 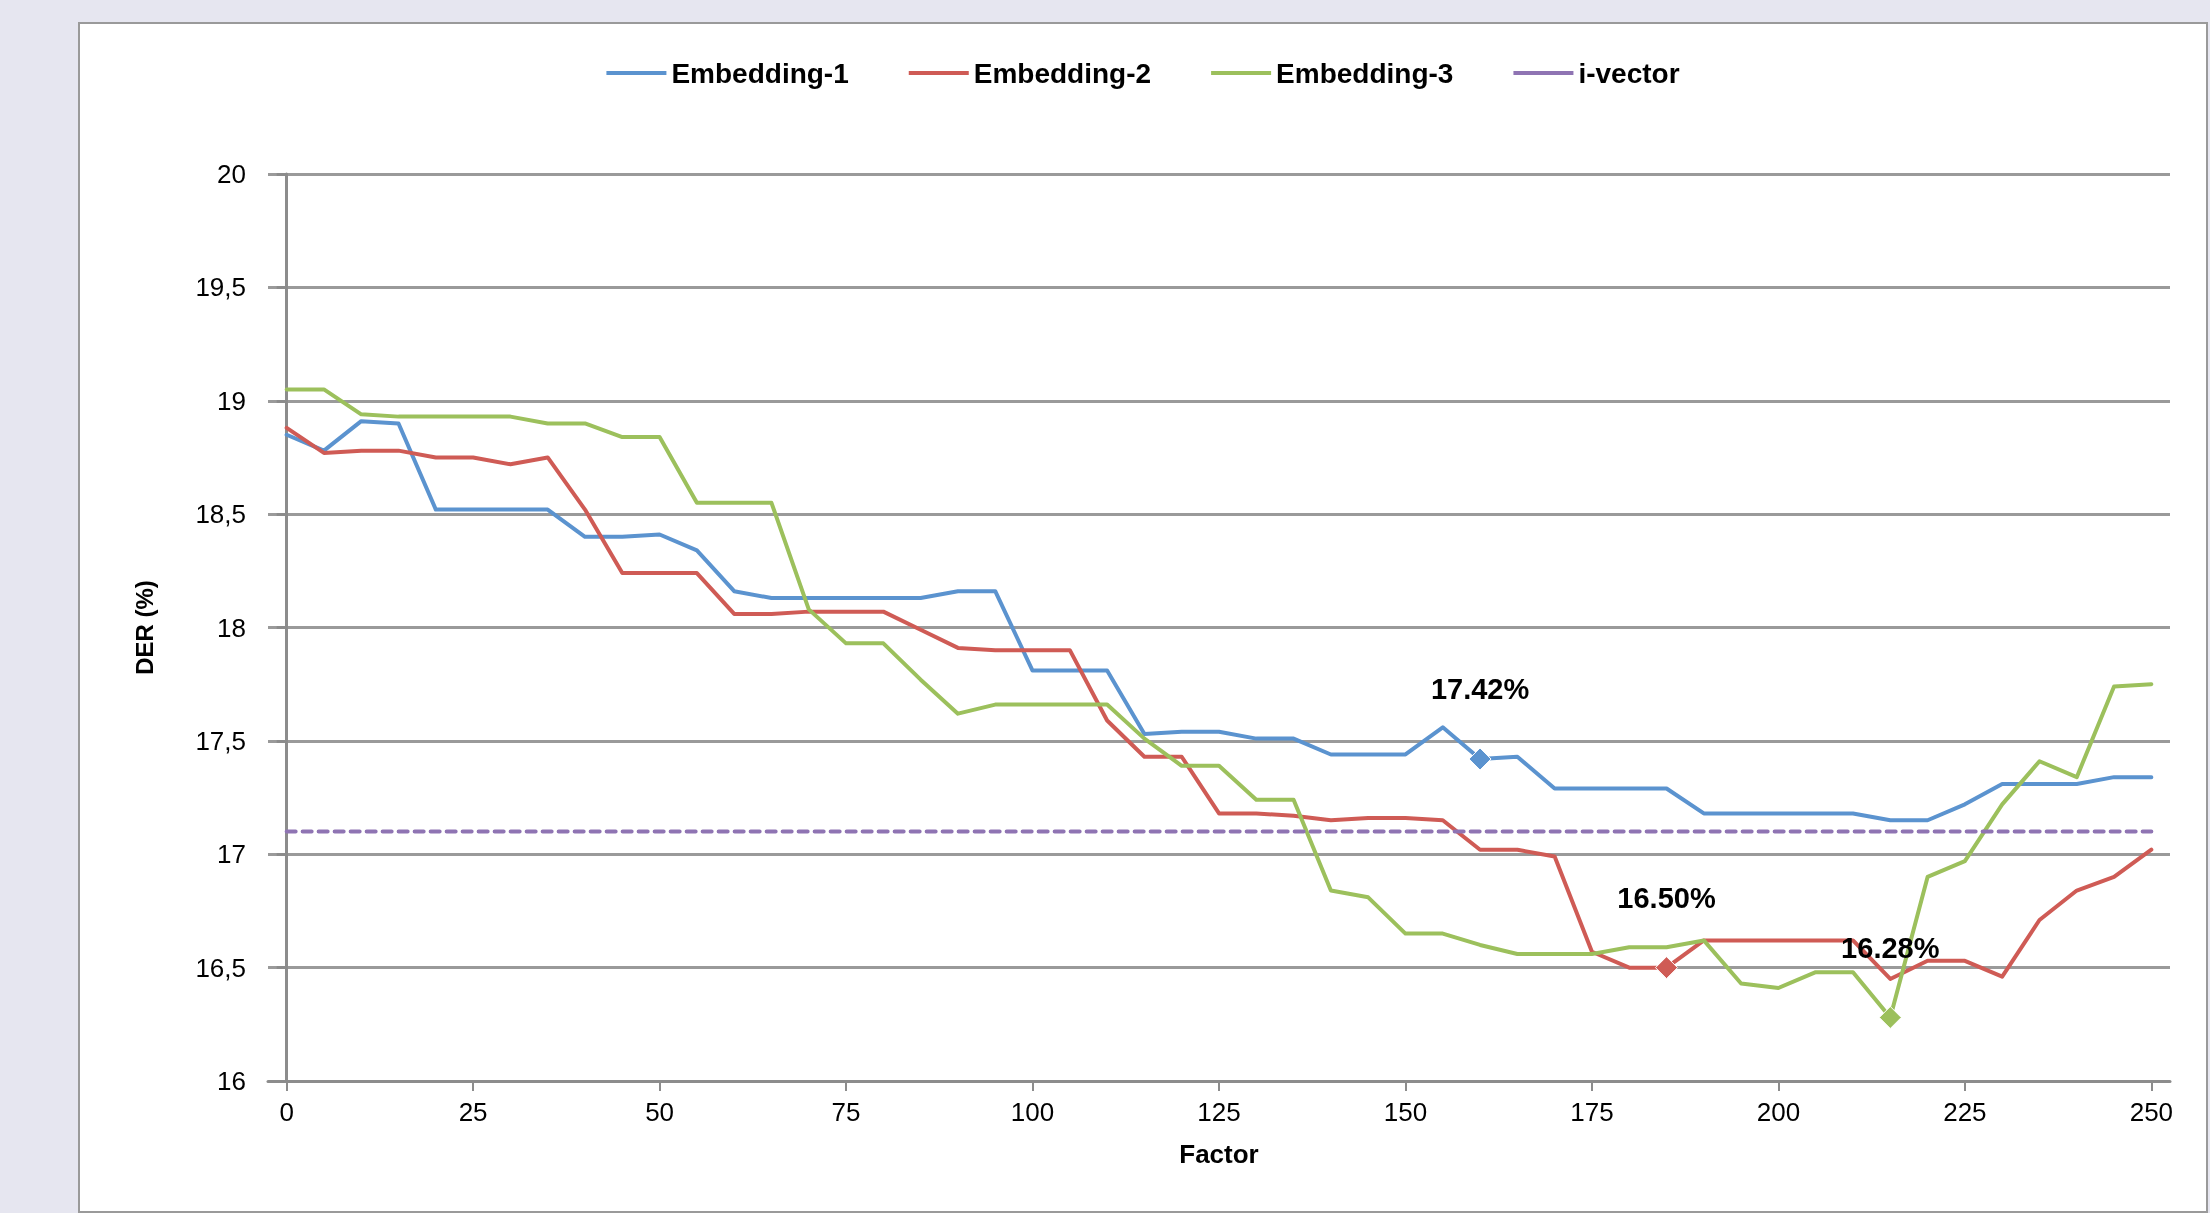 What do you see at coordinates (1219, 1154) in the screenshot?
I see `x-axis-title: Factor` at bounding box center [1219, 1154].